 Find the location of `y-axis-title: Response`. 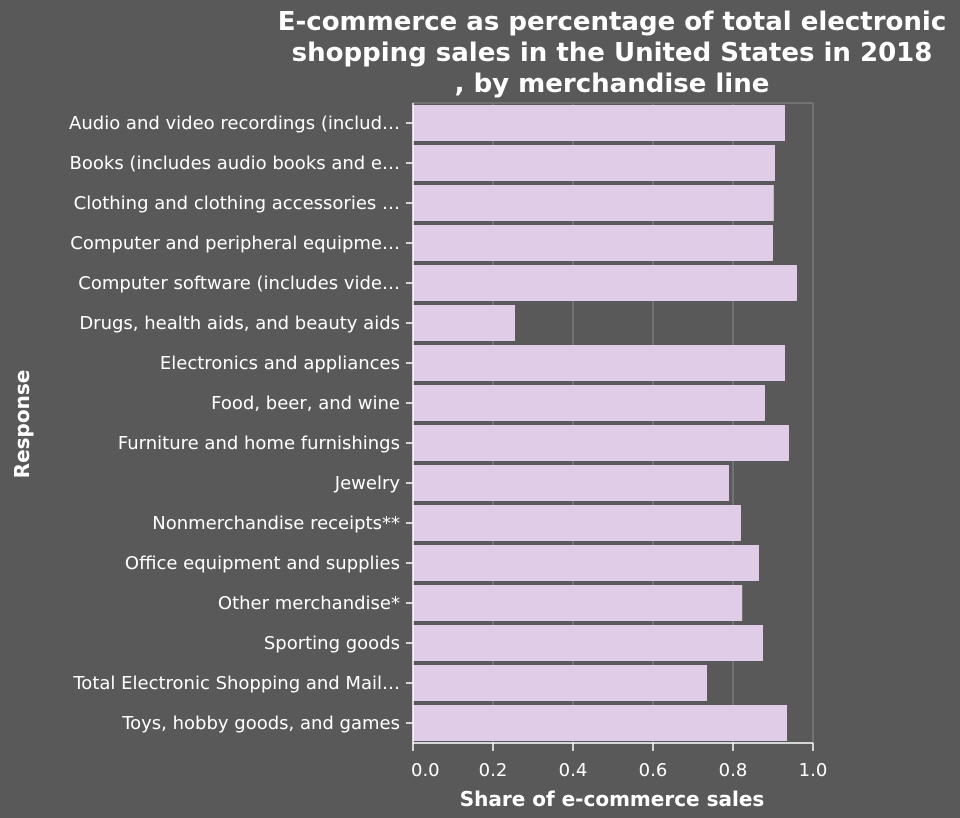

y-axis-title: Response is located at coordinates (22, 424).